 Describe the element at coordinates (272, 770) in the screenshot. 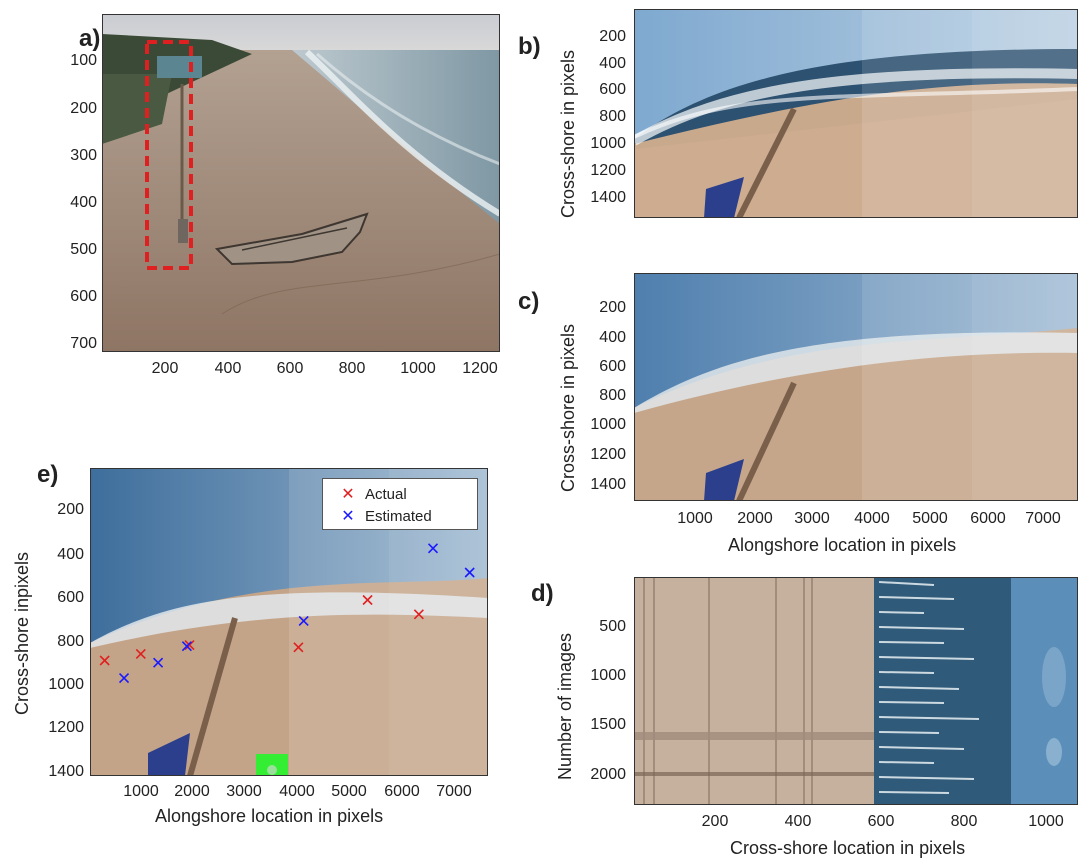

I see `green-marker-dot` at that location.